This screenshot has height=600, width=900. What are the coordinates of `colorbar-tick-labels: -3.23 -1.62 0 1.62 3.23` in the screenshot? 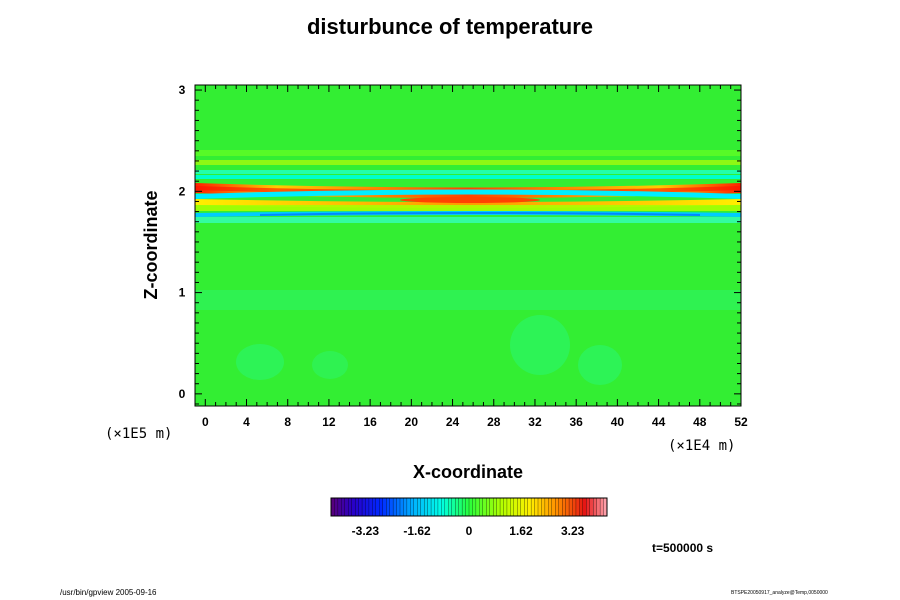 It's located at (468, 531).